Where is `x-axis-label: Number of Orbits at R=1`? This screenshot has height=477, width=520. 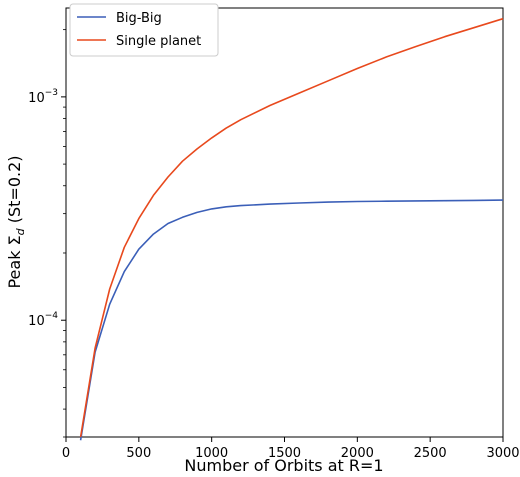
x-axis-label: Number of Orbits at R=1 is located at coordinates (283, 465).